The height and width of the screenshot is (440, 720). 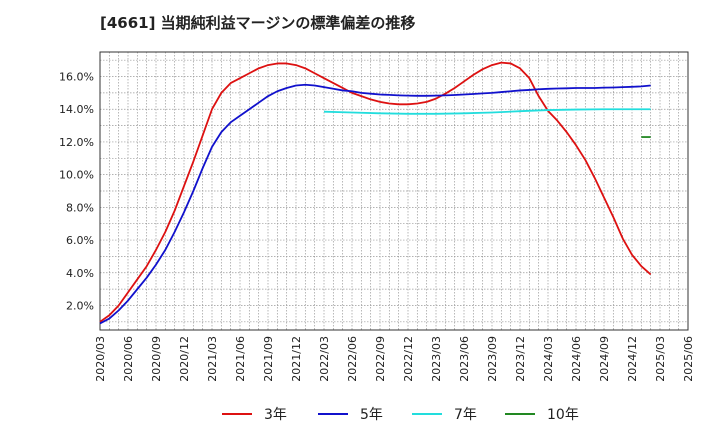 What do you see at coordinates (156, 359) in the screenshot?
I see `x-tick-label: 2020/09` at bounding box center [156, 359].